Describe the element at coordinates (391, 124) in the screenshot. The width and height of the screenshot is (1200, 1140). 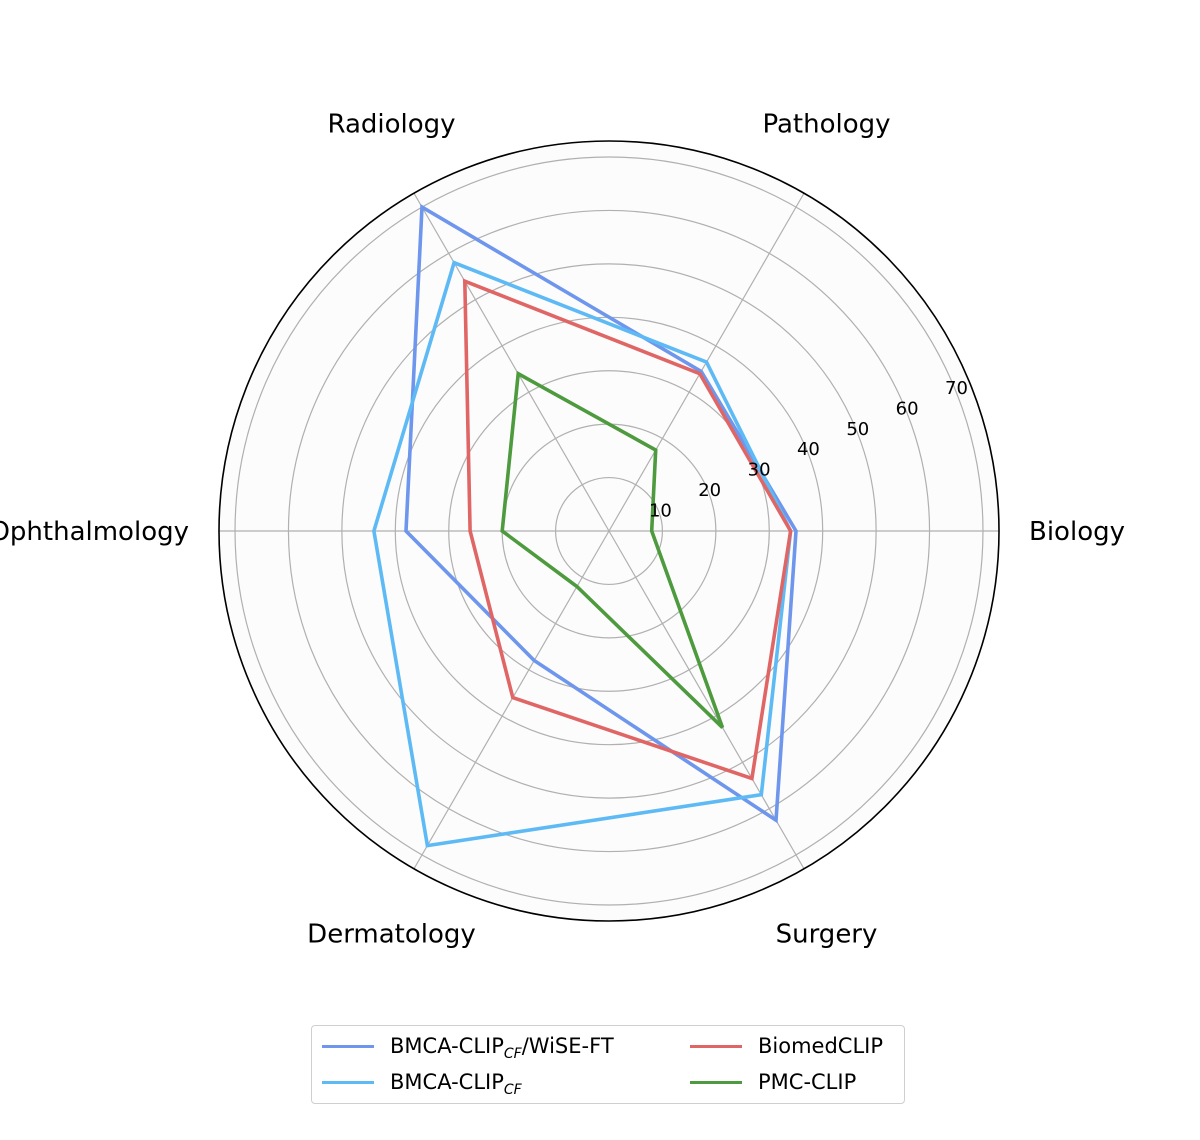
I see `axis-label-radiology: Radiology` at that location.